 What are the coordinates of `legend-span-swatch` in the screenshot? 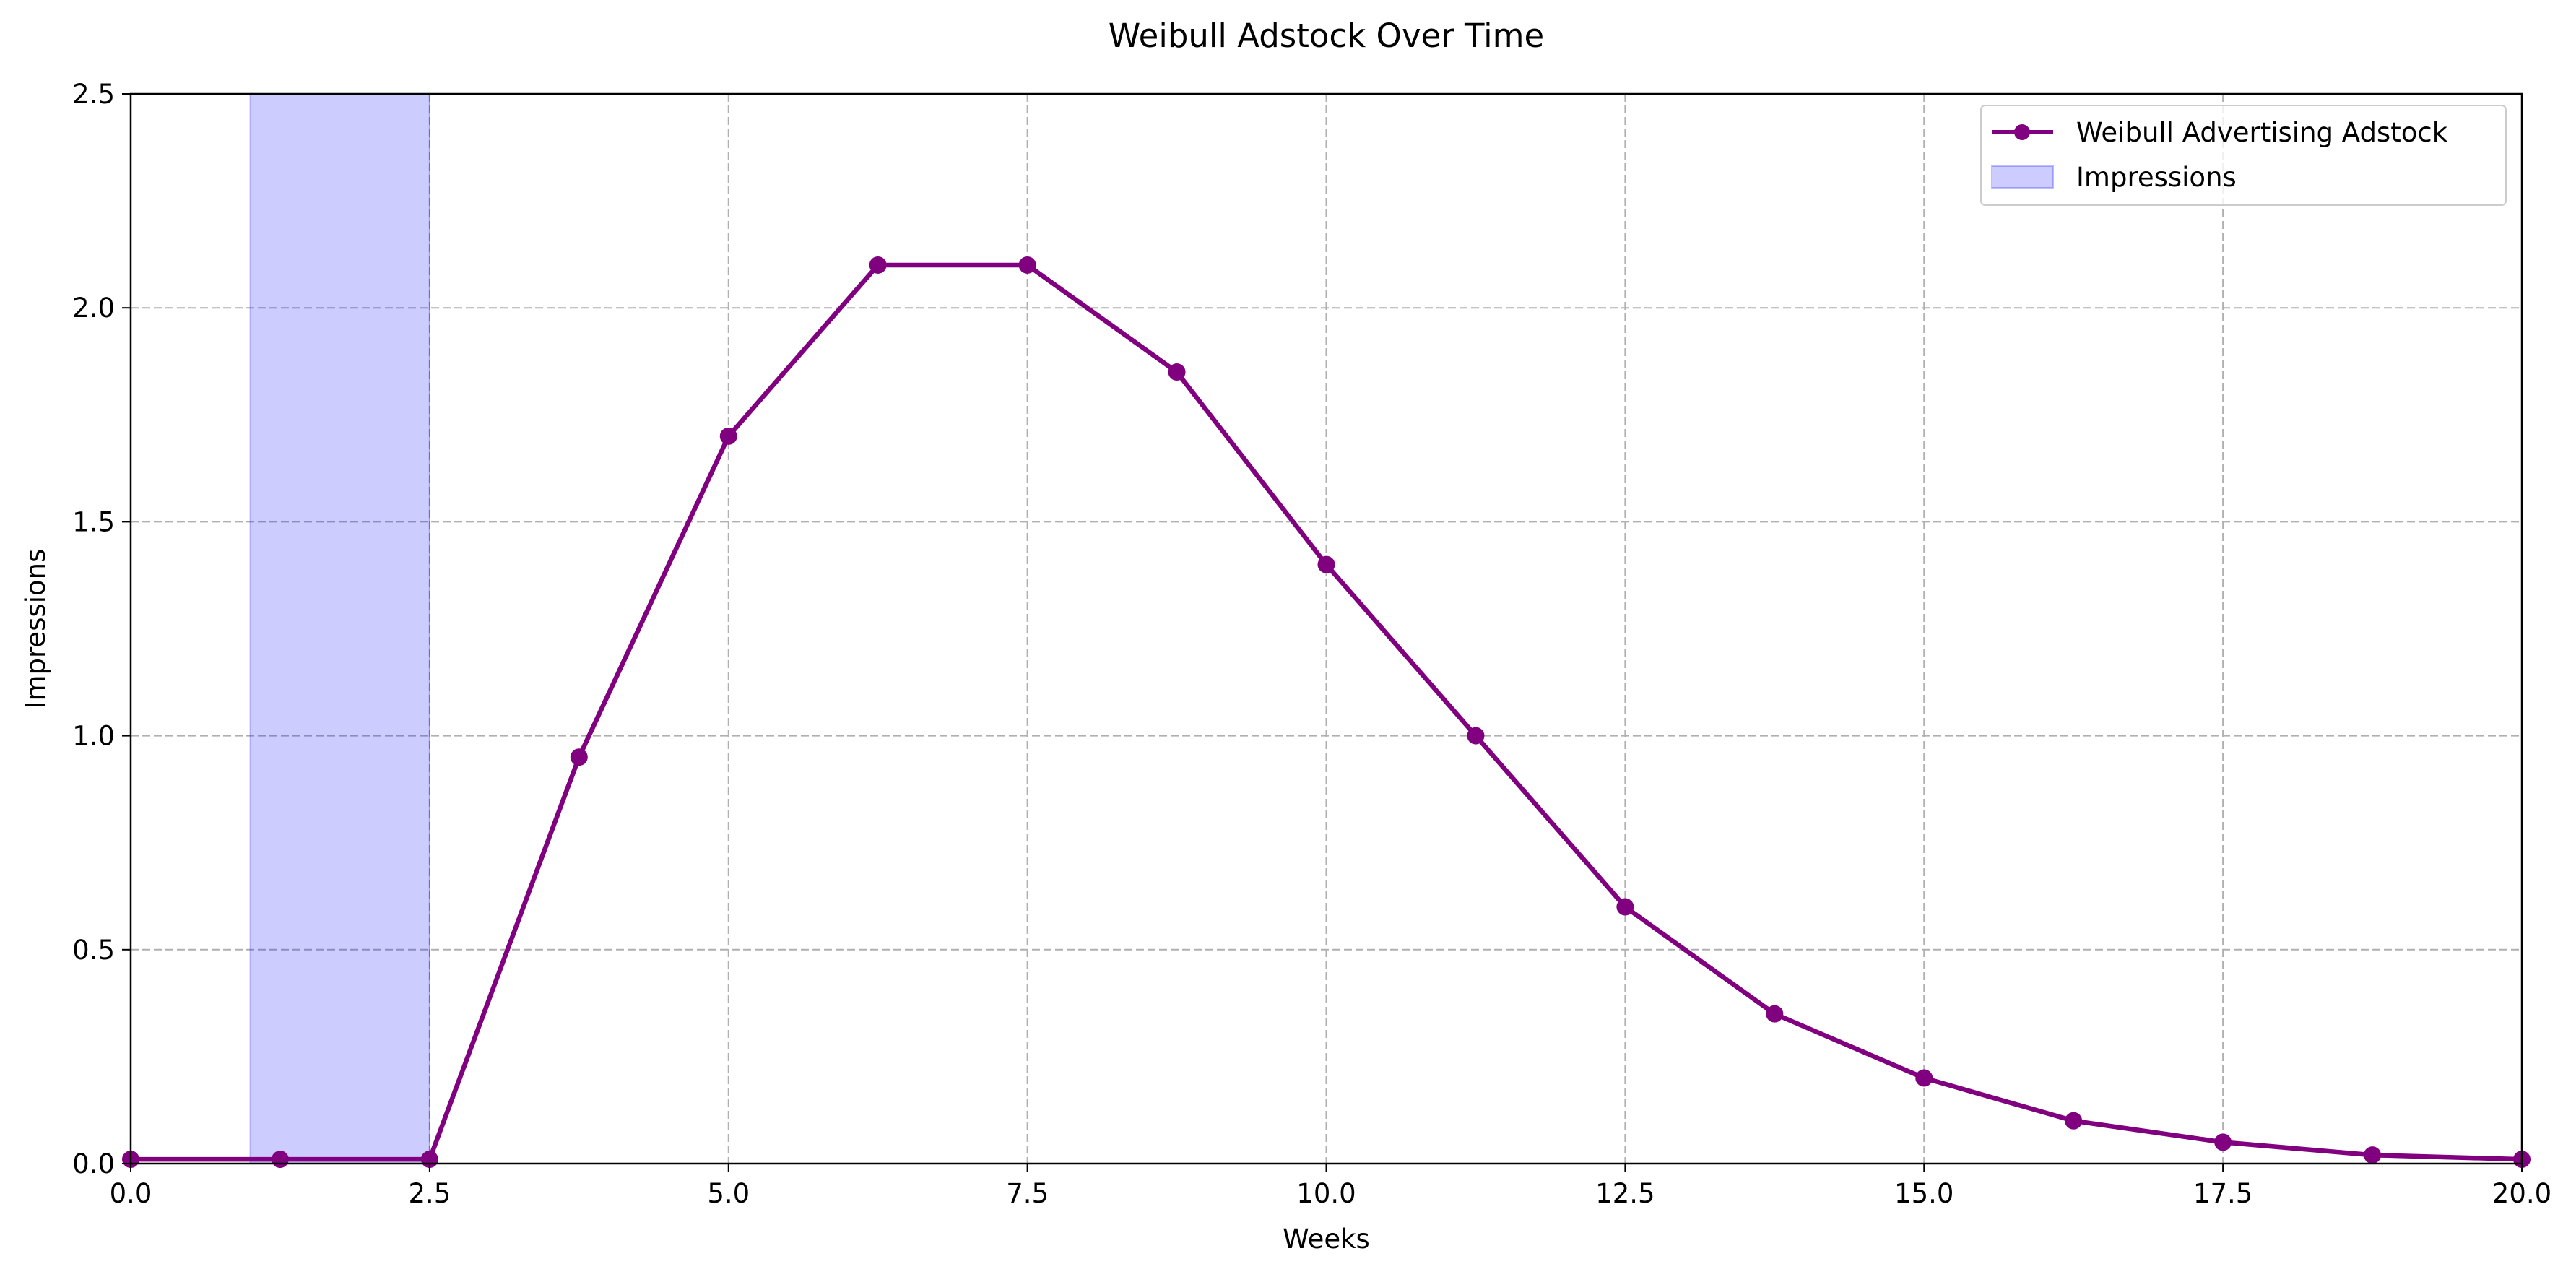 It's located at (2022, 177).